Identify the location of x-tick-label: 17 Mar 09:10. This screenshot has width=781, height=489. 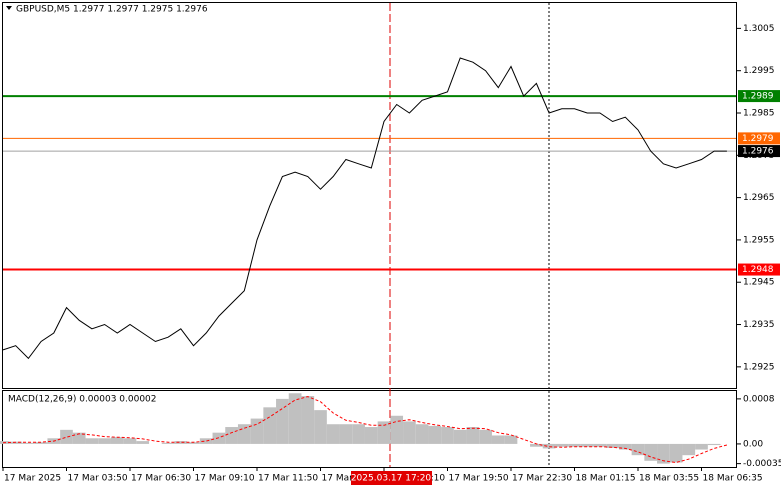
(225, 479).